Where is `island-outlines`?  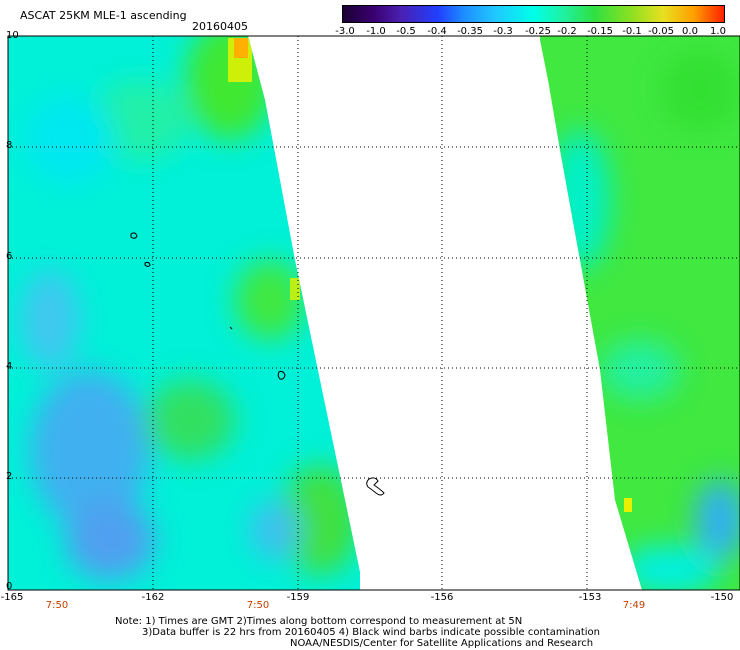 island-outlines is located at coordinates (257, 364).